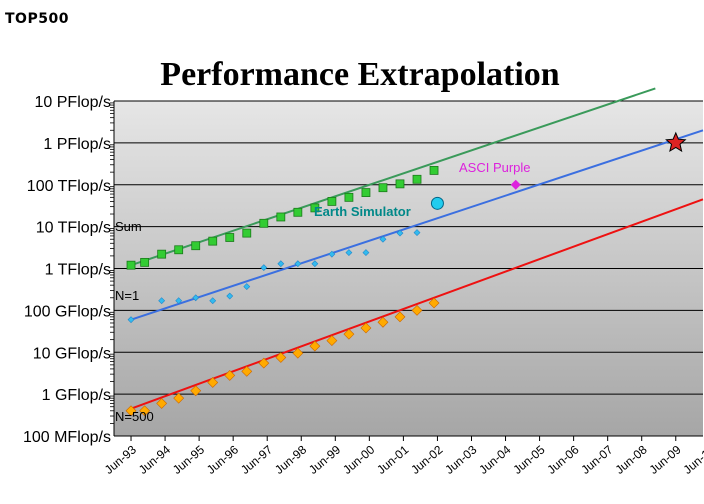 This screenshot has width=704, height=504. What do you see at coordinates (494, 459) in the screenshot?
I see `x-tick-label: Jun-04` at bounding box center [494, 459].